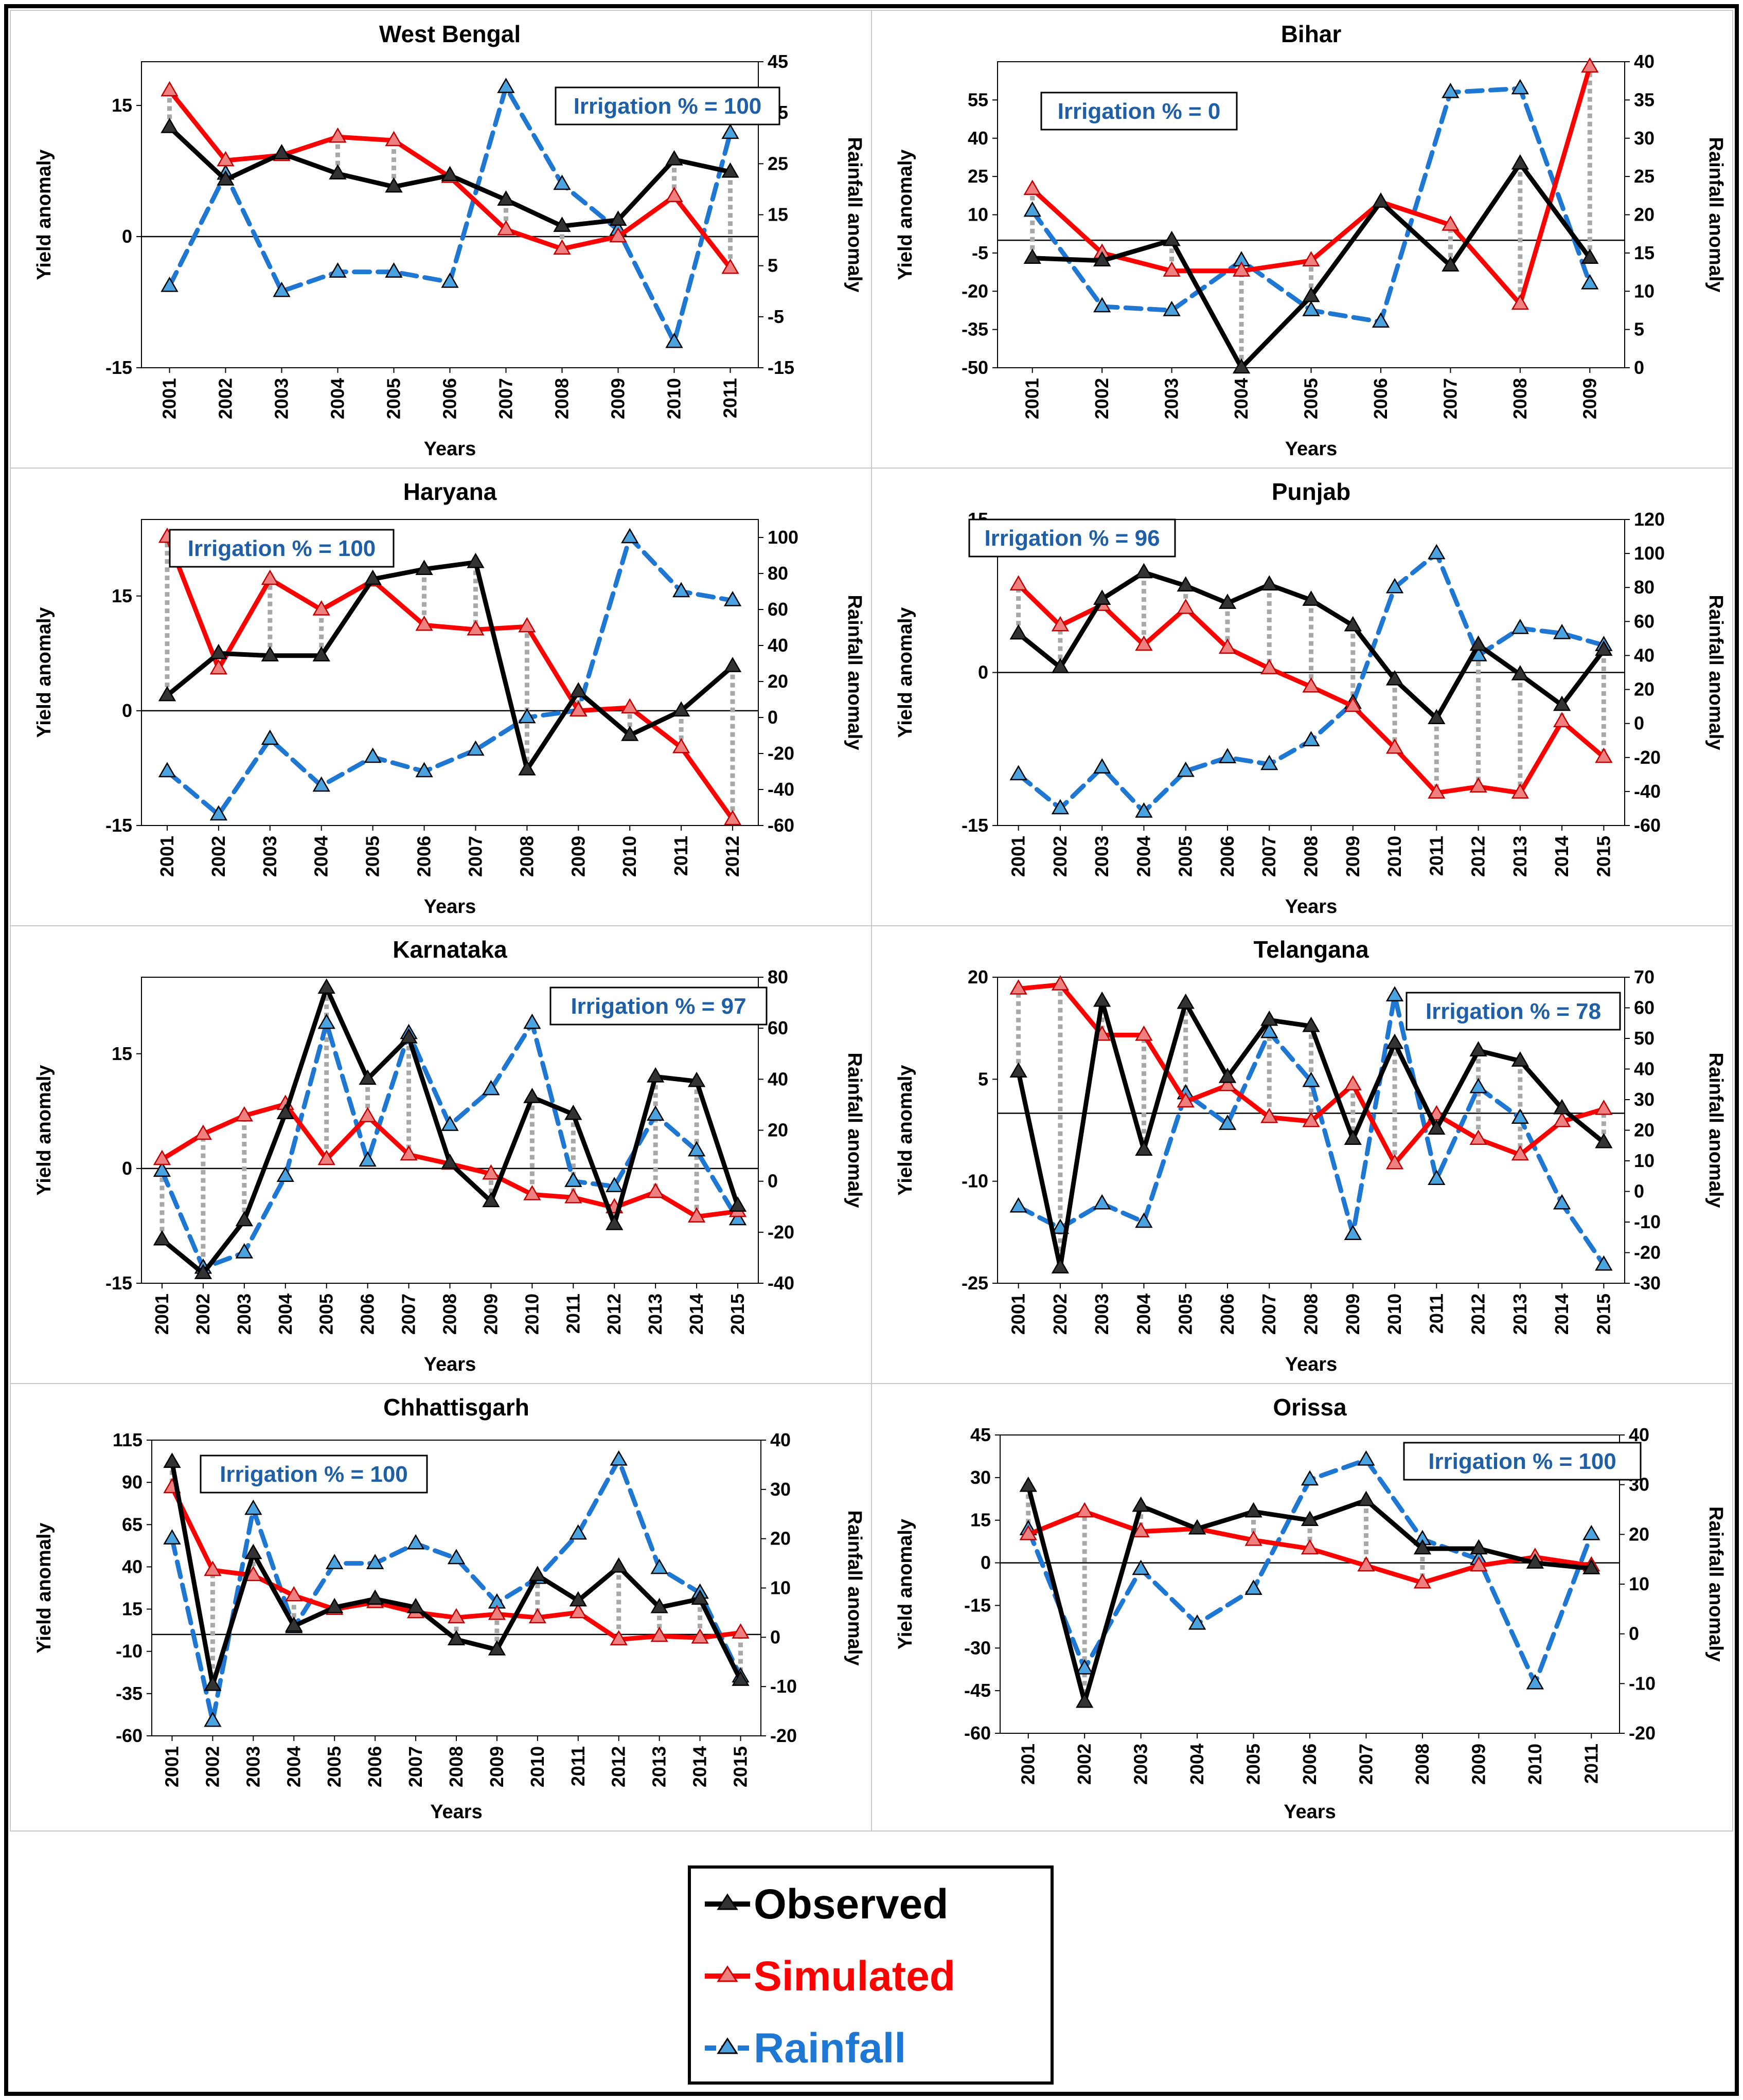 The height and width of the screenshot is (2100, 1743). Describe the element at coordinates (1227, 857) in the screenshot. I see `x-tick-label: 2006` at that location.